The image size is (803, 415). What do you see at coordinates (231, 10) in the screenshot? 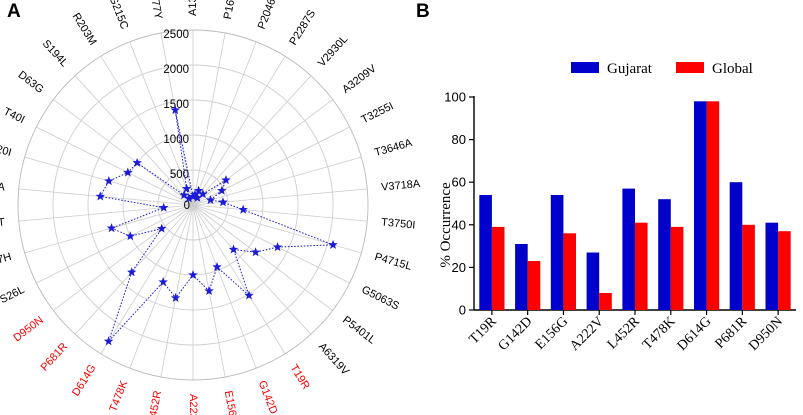
I see `radar-label-p1640l: P1640L` at bounding box center [231, 10].